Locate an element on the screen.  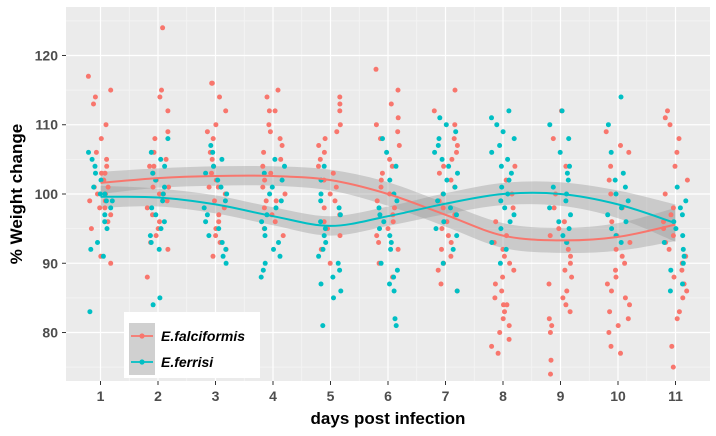
trend-falciformis is located at coordinates (388, 208).